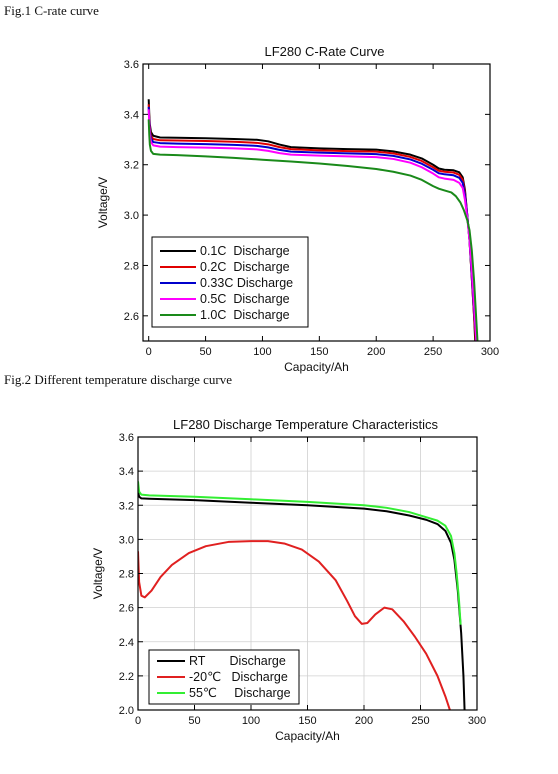 Image resolution: width=558 pixels, height=774 pixels. I want to click on y-tick-label: 2.0, so click(126, 711).